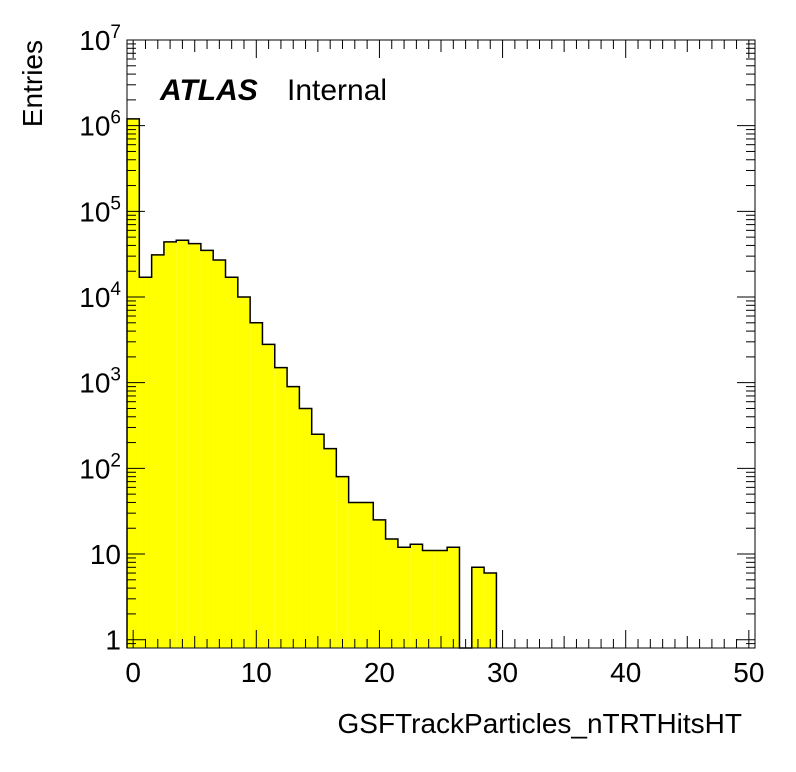 The image size is (796, 772). What do you see at coordinates (100, 39) in the screenshot?
I see `y-tick-label-7: 10⁷` at bounding box center [100, 39].